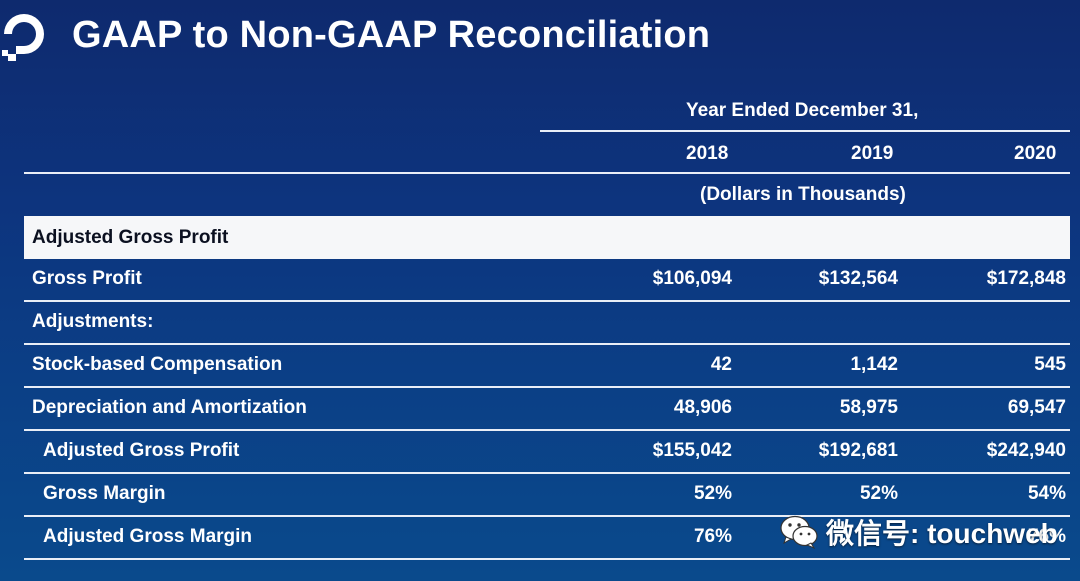 The width and height of the screenshot is (1080, 581). What do you see at coordinates (1035, 153) in the screenshot?
I see `year-2020-header: 2020` at bounding box center [1035, 153].